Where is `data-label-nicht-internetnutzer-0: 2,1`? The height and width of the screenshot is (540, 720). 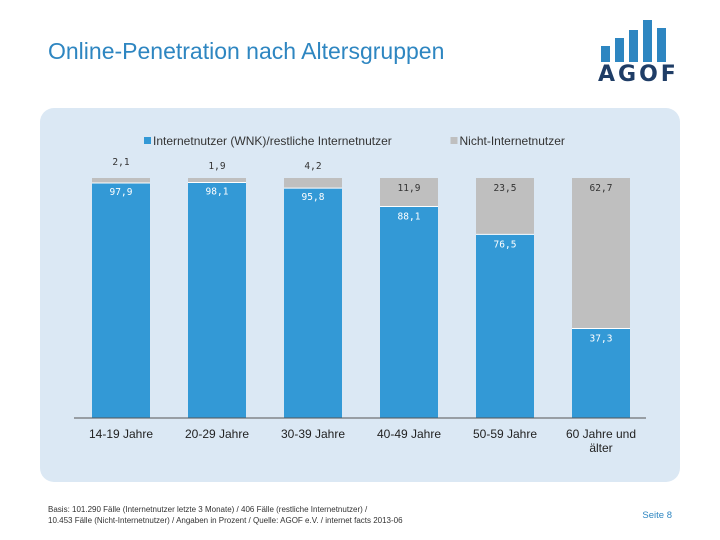 data-label-nicht-internetnutzer-0: 2,1 is located at coordinates (120, 162).